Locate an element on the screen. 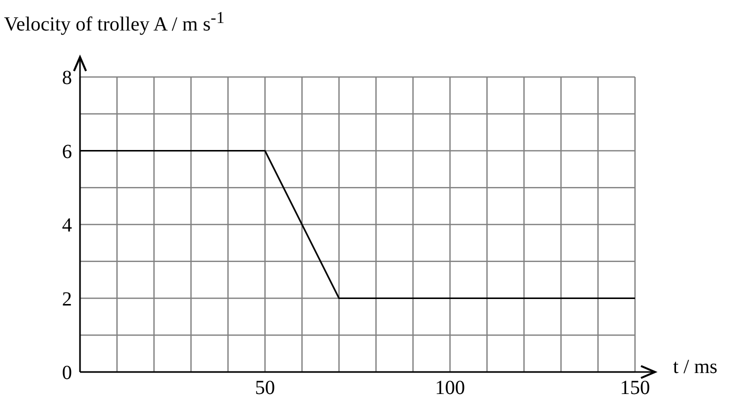  y-tick-label: 4 is located at coordinates (67, 225).